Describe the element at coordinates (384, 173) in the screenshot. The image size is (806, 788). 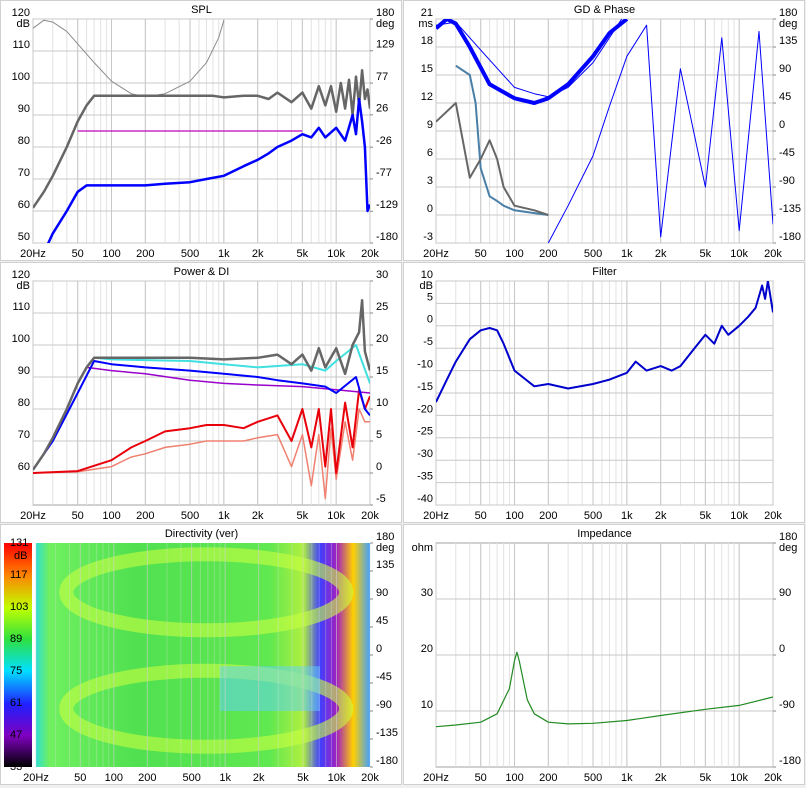
I see `y2-tick-label: -77` at that location.